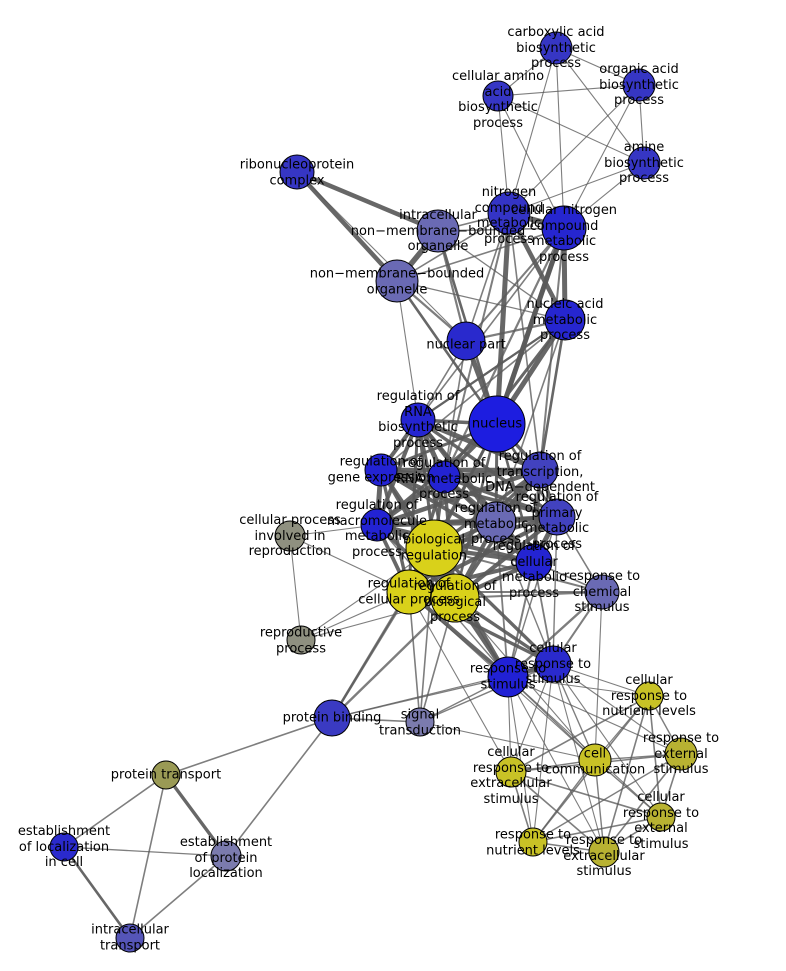  Describe the element at coordinates (466, 341) in the screenshot. I see `graph-node: nuclear part` at that location.